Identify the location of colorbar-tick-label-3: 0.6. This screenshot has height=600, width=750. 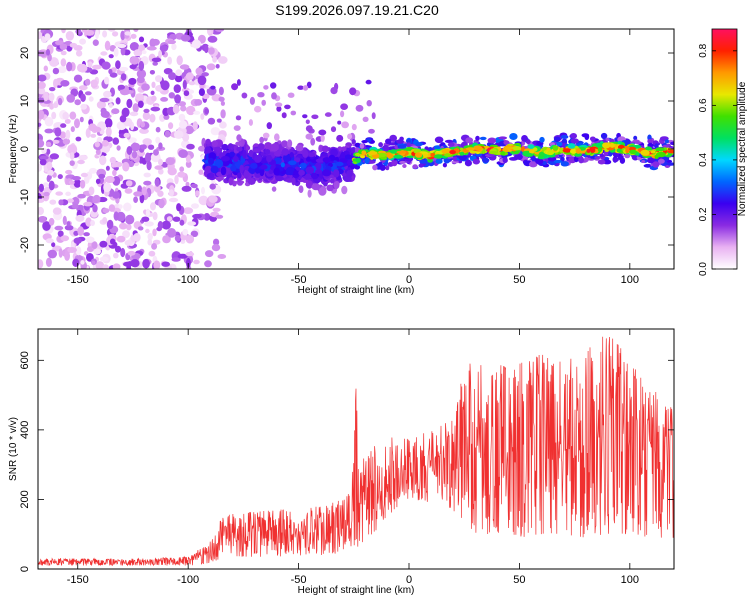
(703, 105).